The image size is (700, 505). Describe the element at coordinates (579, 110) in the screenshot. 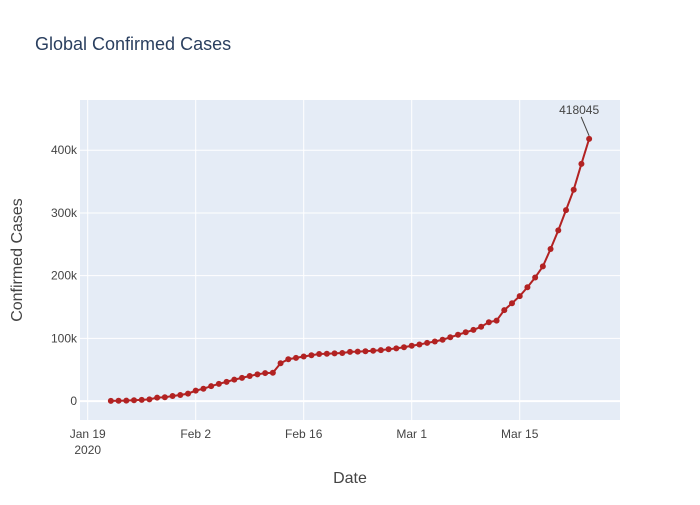

I see `annotation-label: 418045` at that location.